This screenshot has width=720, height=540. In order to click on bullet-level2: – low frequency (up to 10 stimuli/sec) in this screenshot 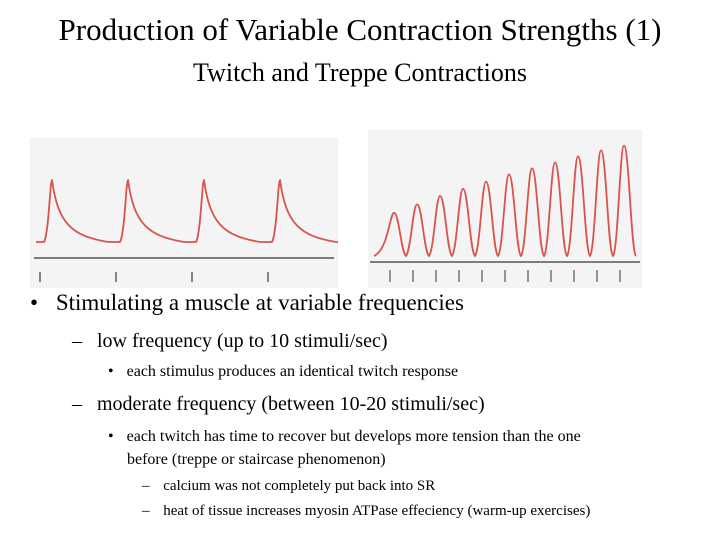, I will do `click(230, 341)`.